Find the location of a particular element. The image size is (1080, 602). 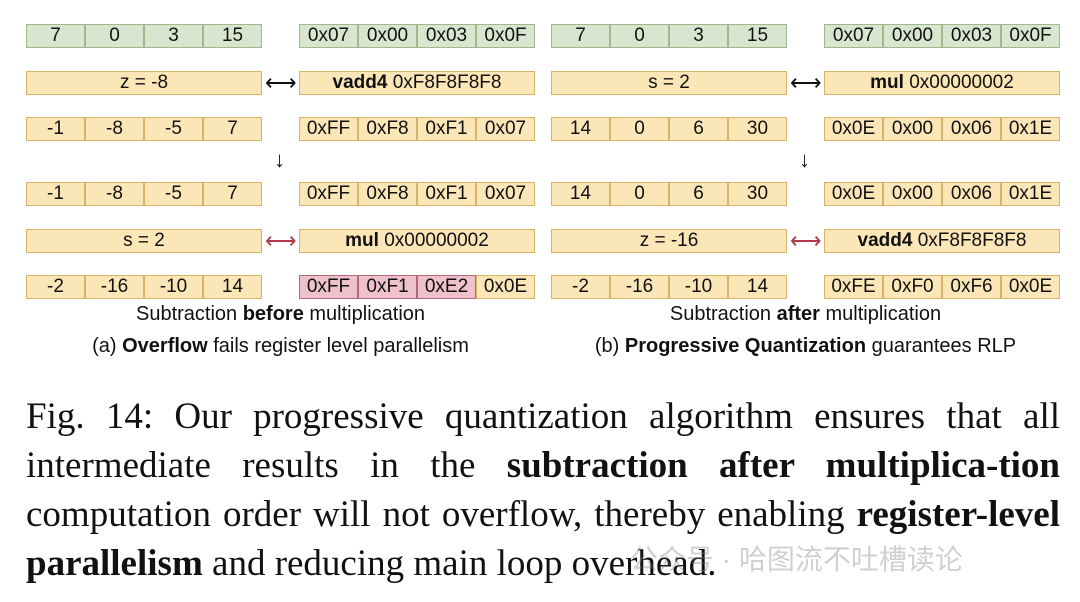

value-cell: -2 is located at coordinates (580, 287).